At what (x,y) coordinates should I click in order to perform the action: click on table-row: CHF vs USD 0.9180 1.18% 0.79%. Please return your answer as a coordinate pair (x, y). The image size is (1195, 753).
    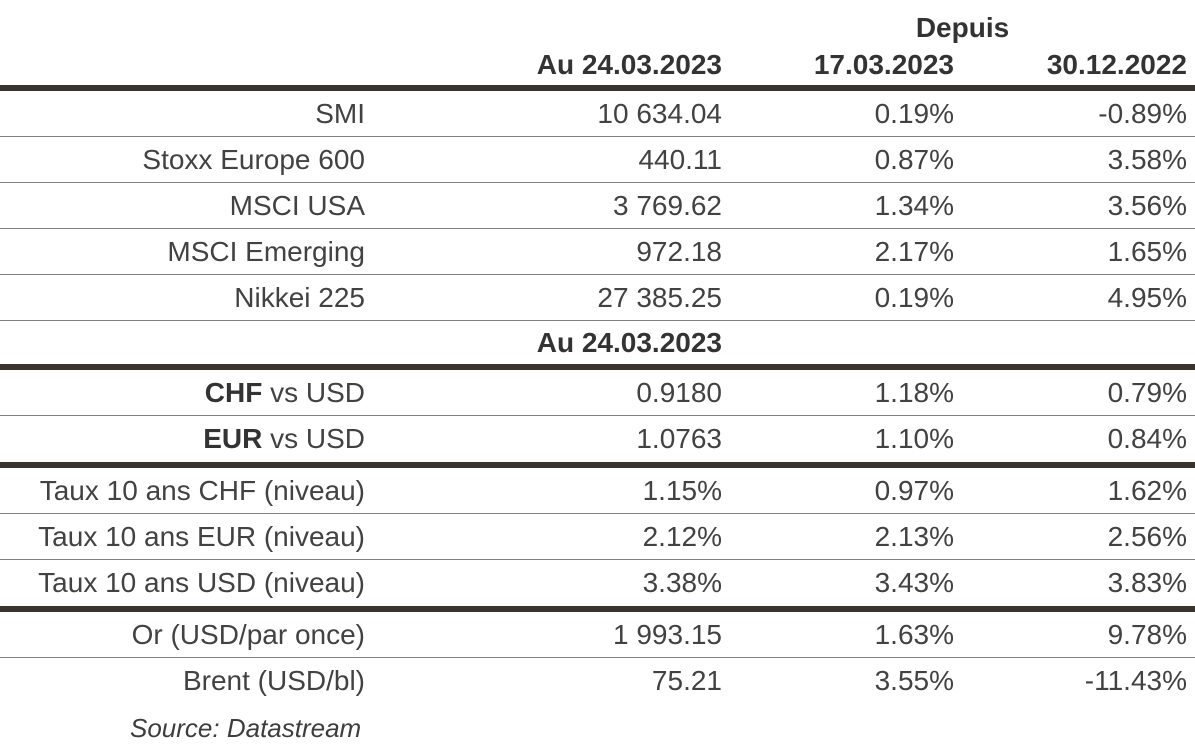
    Looking at the image, I should click on (597, 393).